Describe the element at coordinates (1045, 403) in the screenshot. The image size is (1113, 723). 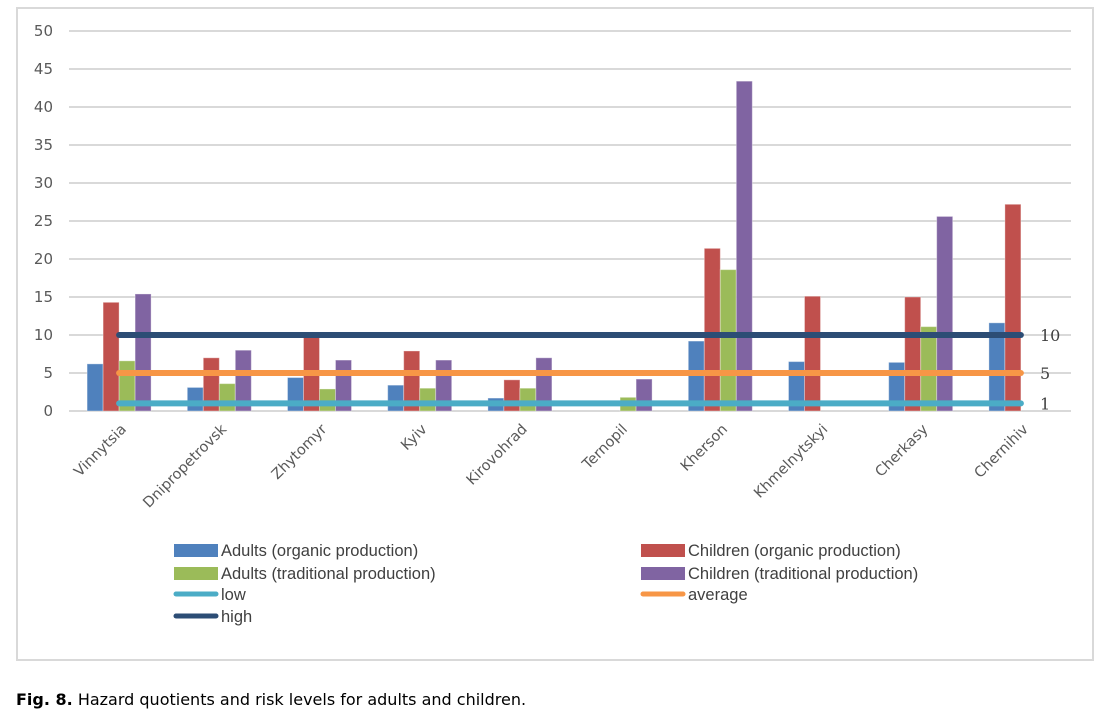
I see `low-reference-label: 1` at that location.